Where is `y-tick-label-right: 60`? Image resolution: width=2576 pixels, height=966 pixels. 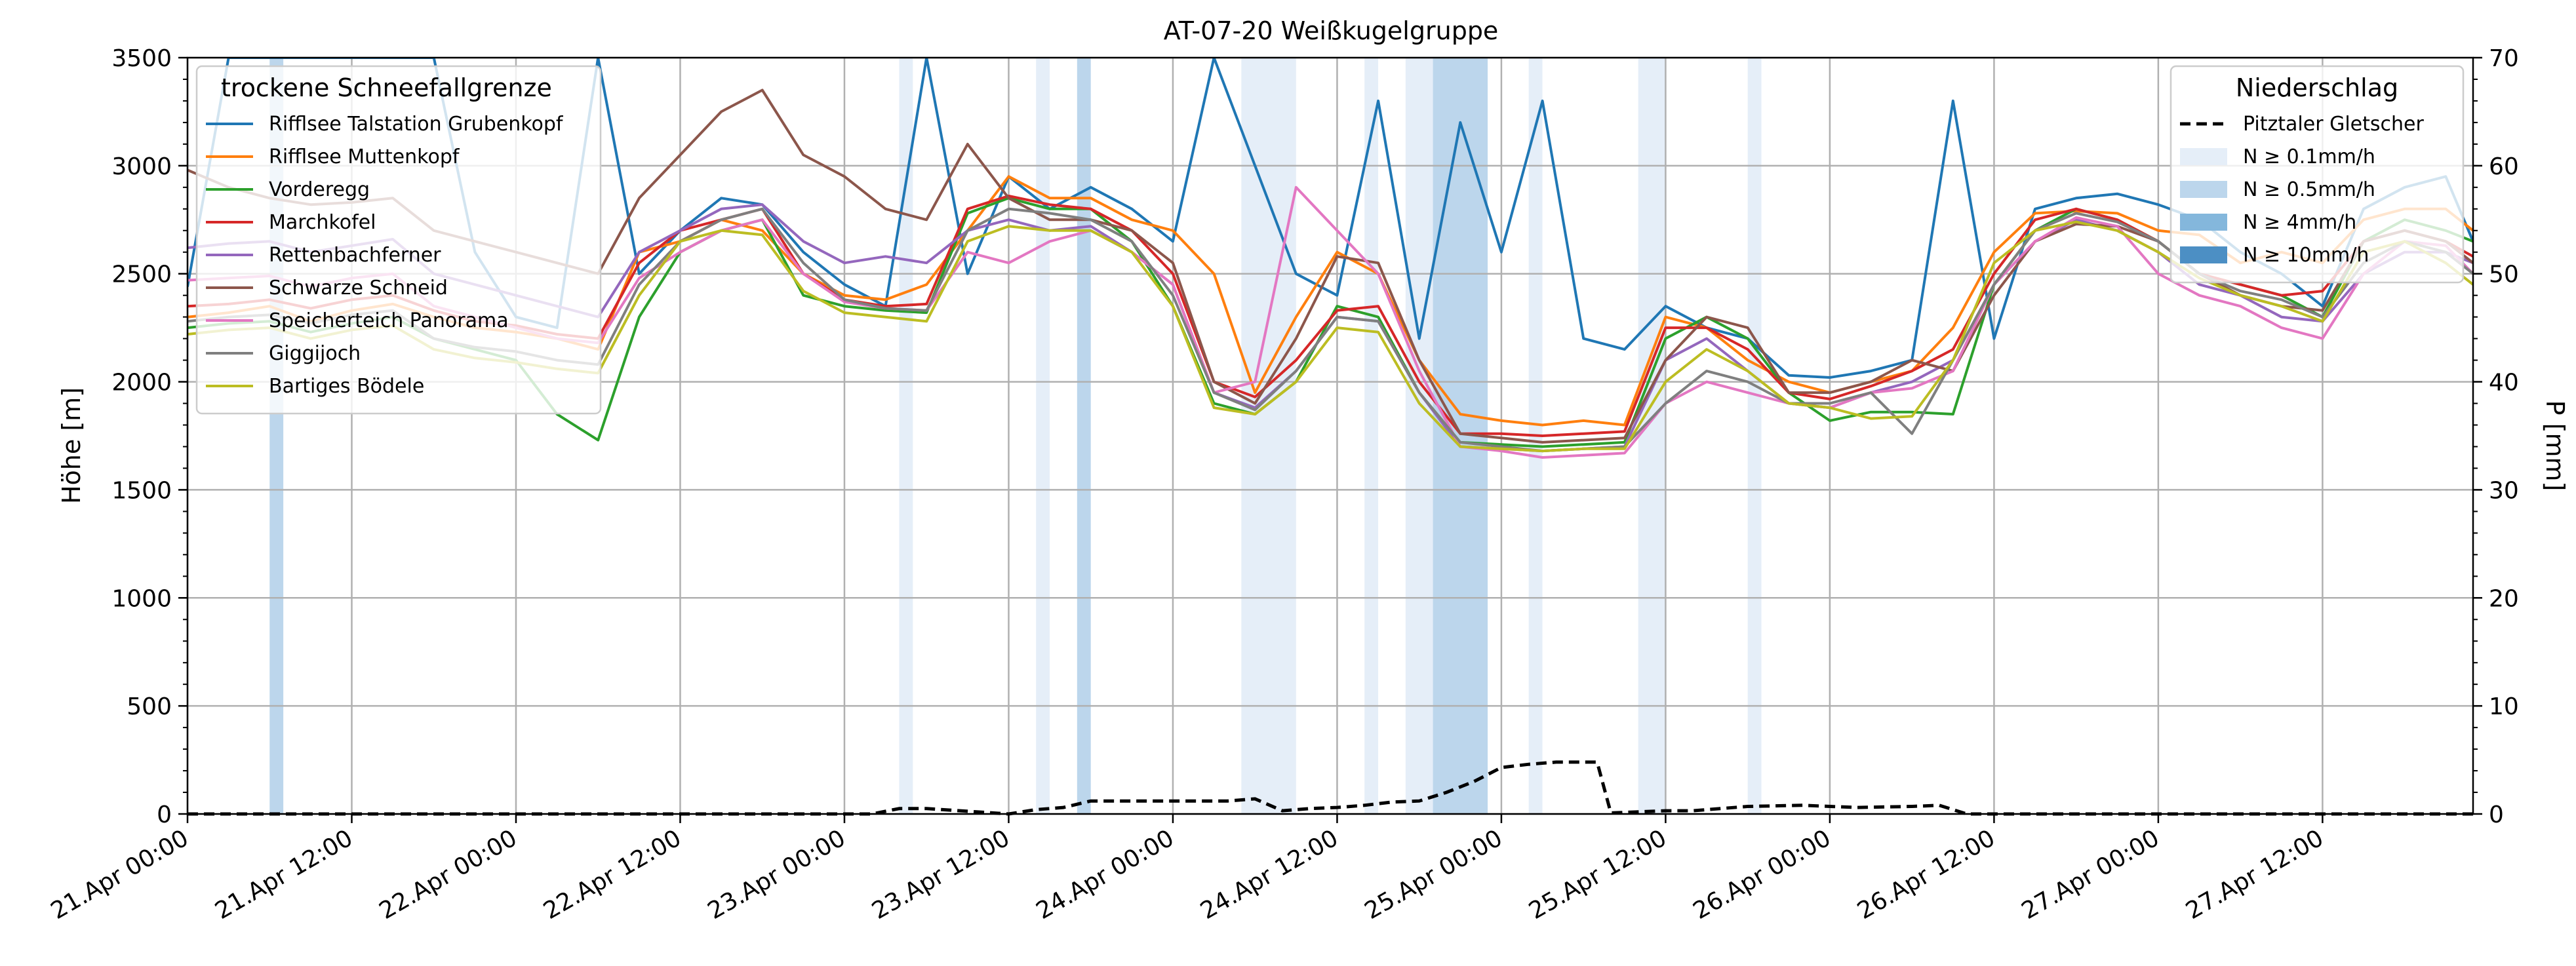 y-tick-label-right: 60 is located at coordinates (2504, 166).